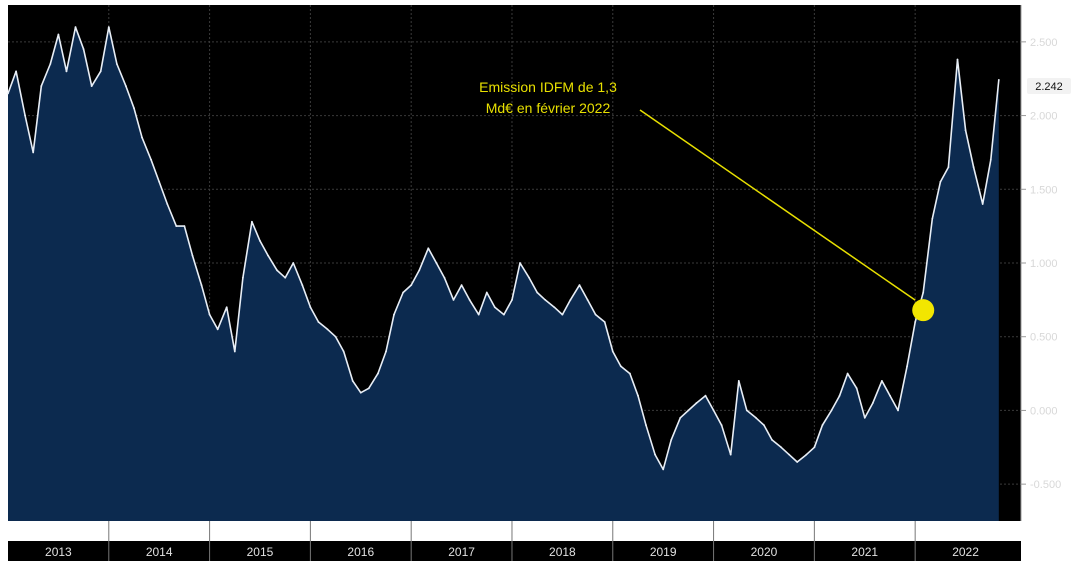  I want to click on y-axis-ticks: -0.500 0.000 0.500 1.000 1.500 2.000 2.500, so click(1040, 263).